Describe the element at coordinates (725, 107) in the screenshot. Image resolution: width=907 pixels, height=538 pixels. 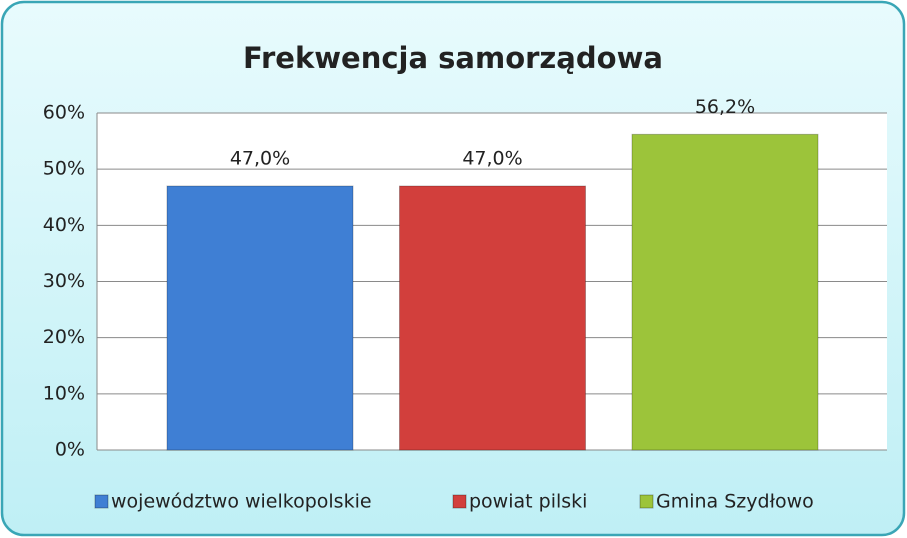
I see `value-label: 56,2%` at that location.